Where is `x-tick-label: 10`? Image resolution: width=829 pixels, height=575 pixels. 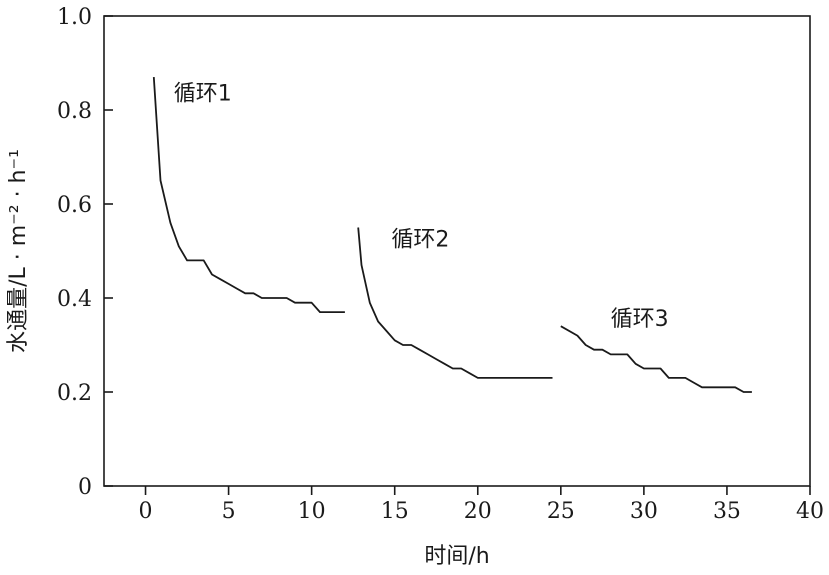 x-tick-label: 10 is located at coordinates (312, 511).